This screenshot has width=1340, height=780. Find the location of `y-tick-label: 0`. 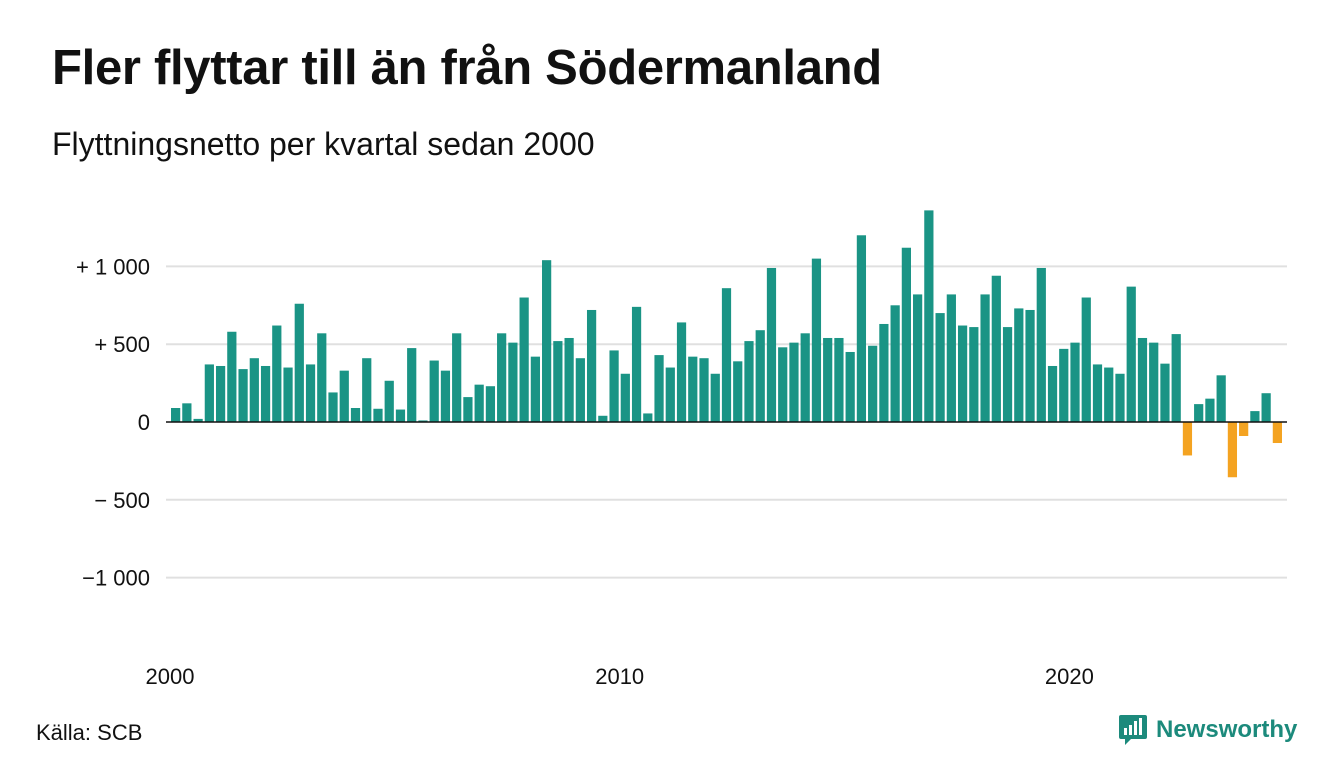

y-tick-label: 0 is located at coordinates (144, 422).